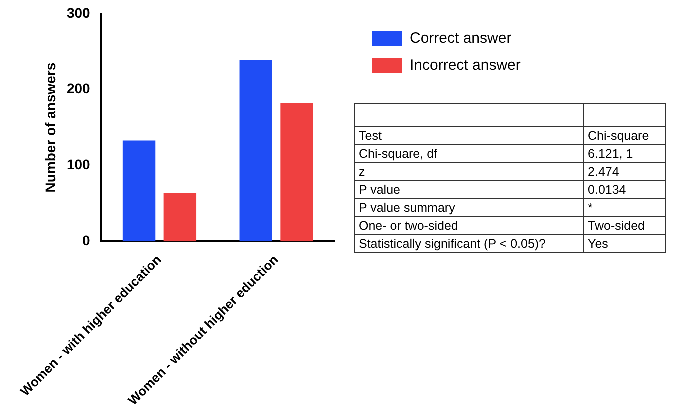 The height and width of the screenshot is (420, 677). What do you see at coordinates (86, 240) in the screenshot?
I see `y-tick-label: 0` at bounding box center [86, 240].